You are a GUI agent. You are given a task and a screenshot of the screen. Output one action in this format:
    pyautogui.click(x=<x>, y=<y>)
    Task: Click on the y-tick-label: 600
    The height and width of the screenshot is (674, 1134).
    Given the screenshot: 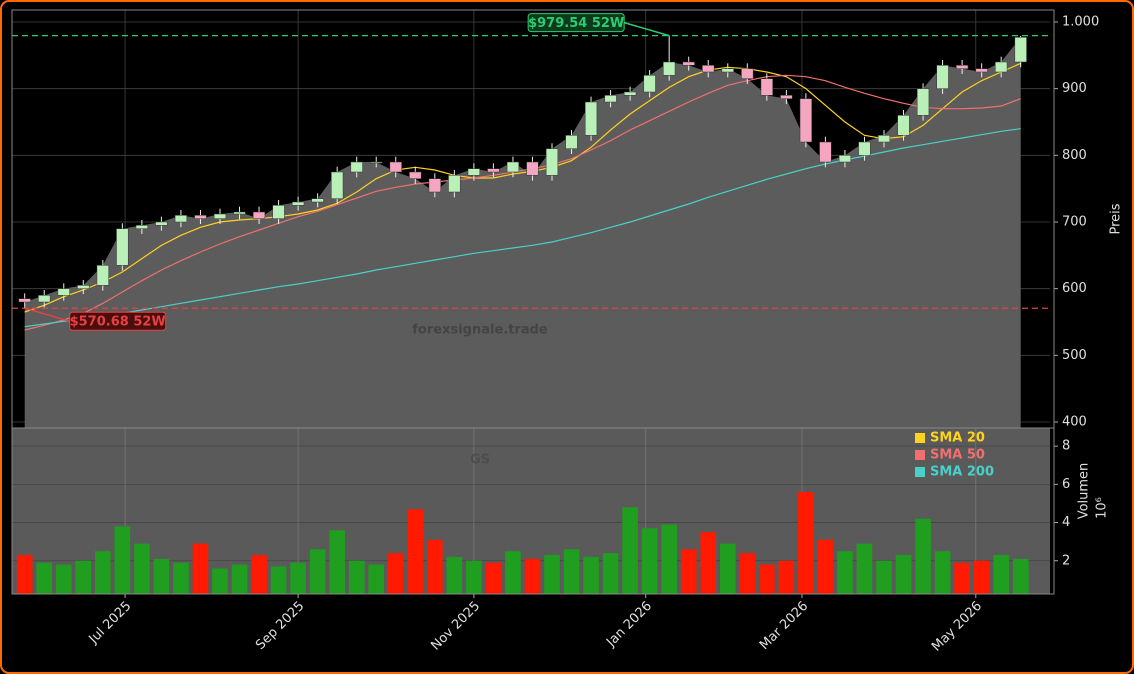 What is the action you would take?
    pyautogui.click(x=1074, y=288)
    